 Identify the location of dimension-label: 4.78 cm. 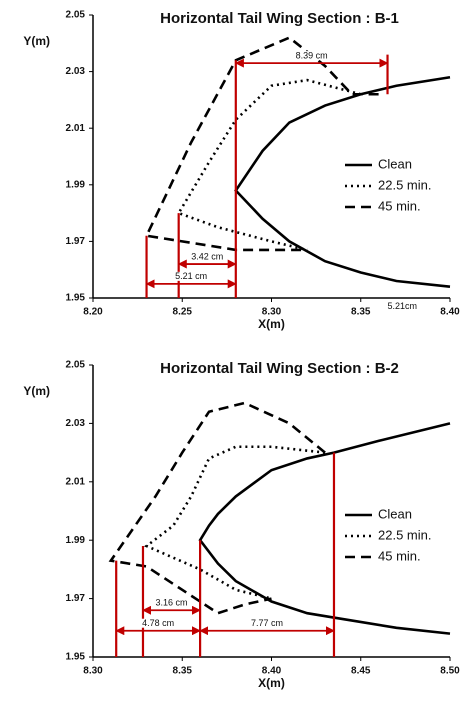
(158, 623).